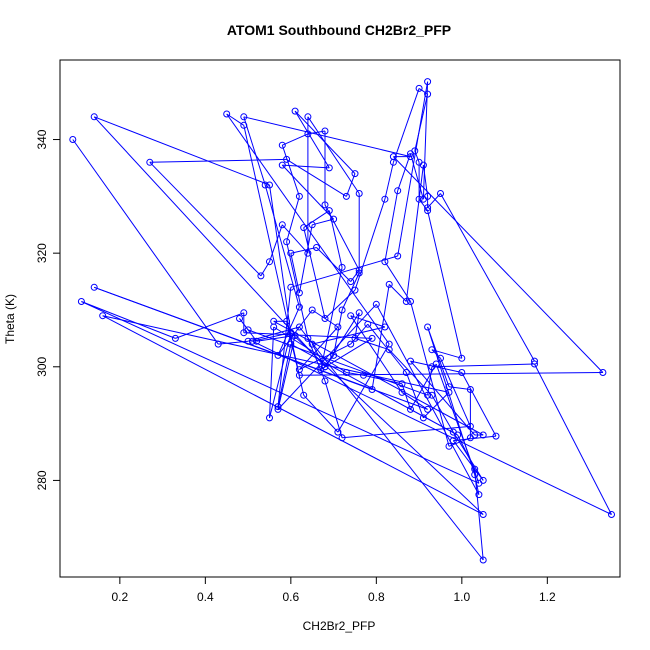  I want to click on chart-title: ATOM1 Southbound CH2Br2_PFP, so click(339, 30).